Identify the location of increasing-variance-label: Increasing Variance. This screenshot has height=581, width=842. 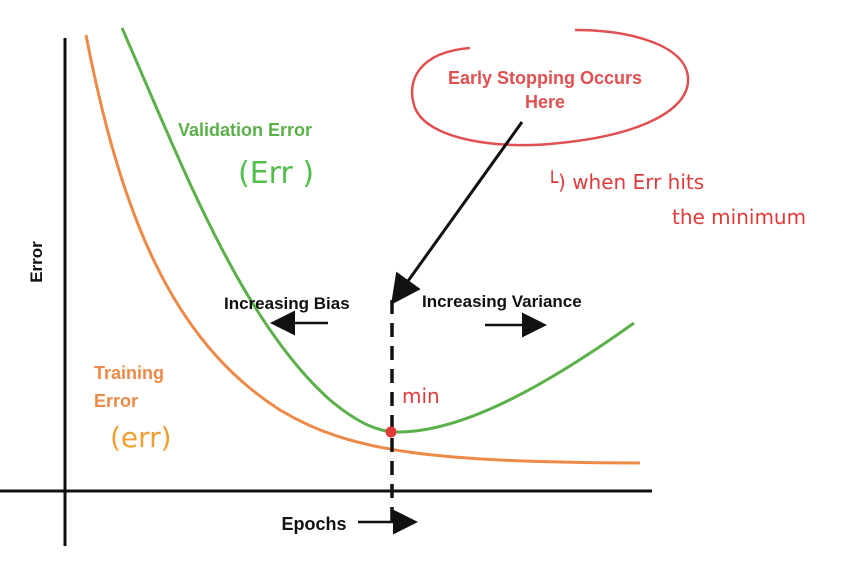
(502, 301).